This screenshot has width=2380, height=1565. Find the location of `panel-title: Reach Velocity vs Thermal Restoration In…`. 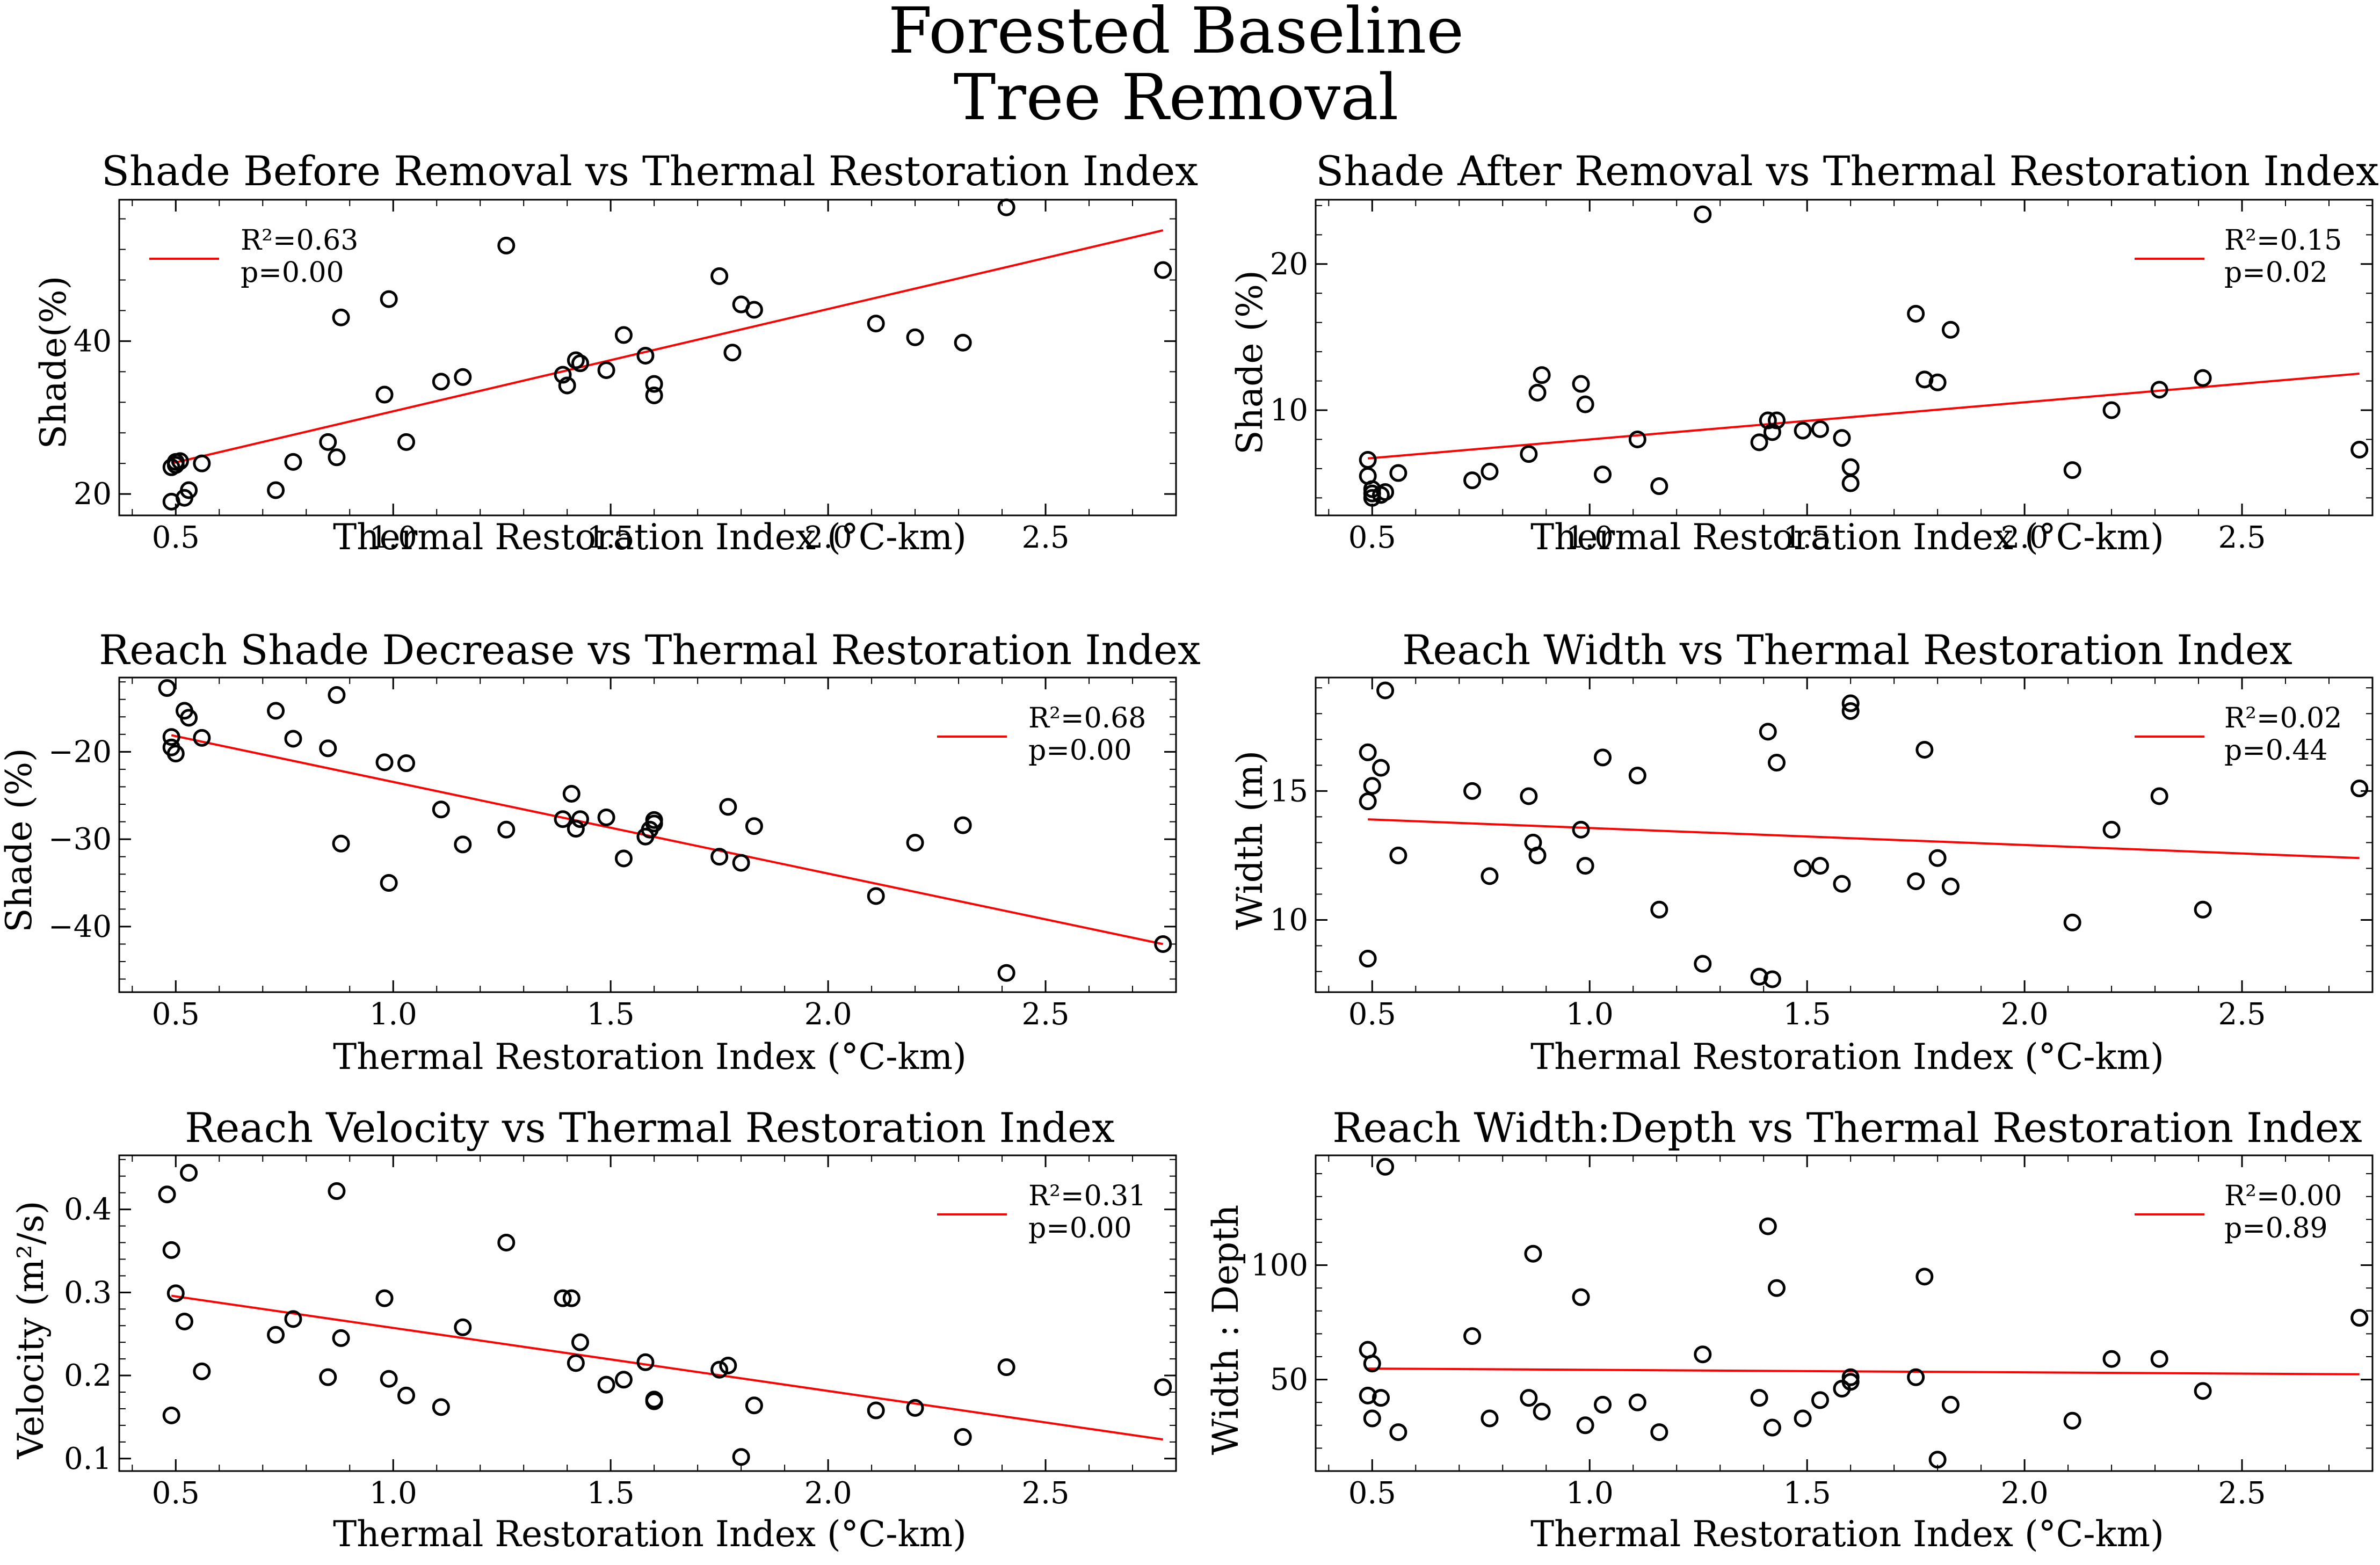

panel-title: Reach Velocity vs Thermal Restoration In… is located at coordinates (650, 1128).